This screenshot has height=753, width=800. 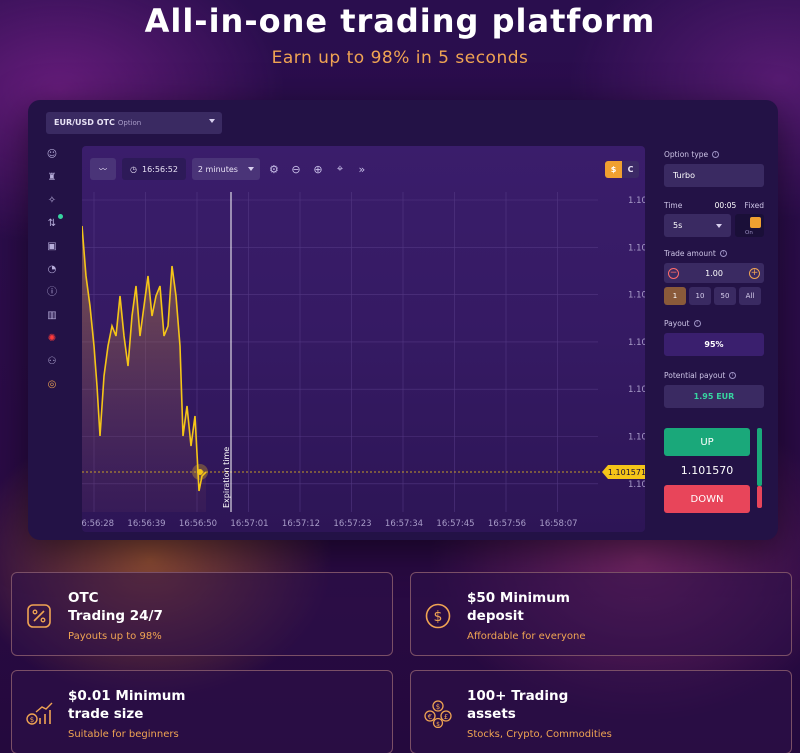 I want to click on amount-chip: 50, so click(x=725, y=296).